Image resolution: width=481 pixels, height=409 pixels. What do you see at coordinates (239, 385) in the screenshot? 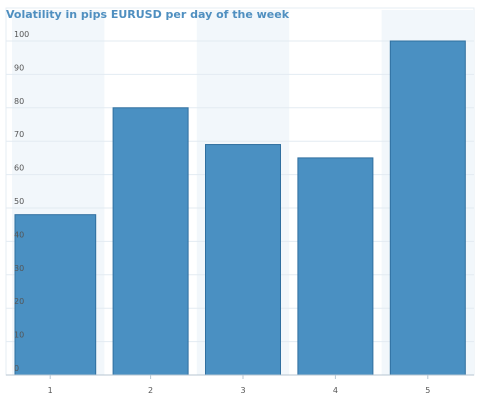
I see `x-tick-labels: 1 2 3 4 5` at bounding box center [239, 385].